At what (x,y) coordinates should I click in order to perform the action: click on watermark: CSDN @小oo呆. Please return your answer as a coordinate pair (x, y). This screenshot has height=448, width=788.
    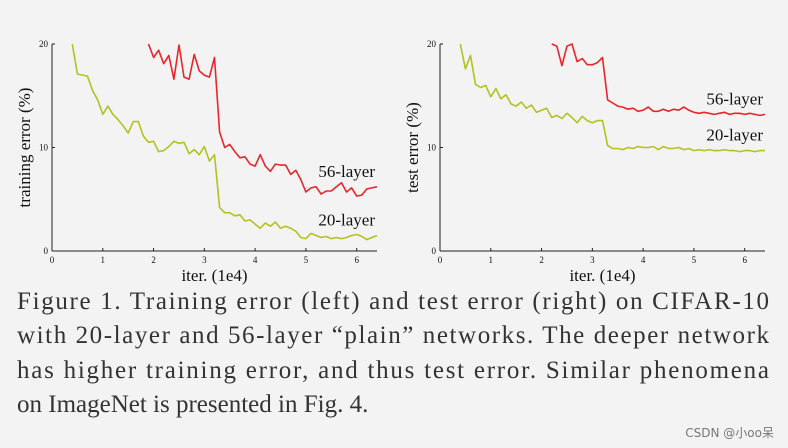
    Looking at the image, I should click on (729, 433).